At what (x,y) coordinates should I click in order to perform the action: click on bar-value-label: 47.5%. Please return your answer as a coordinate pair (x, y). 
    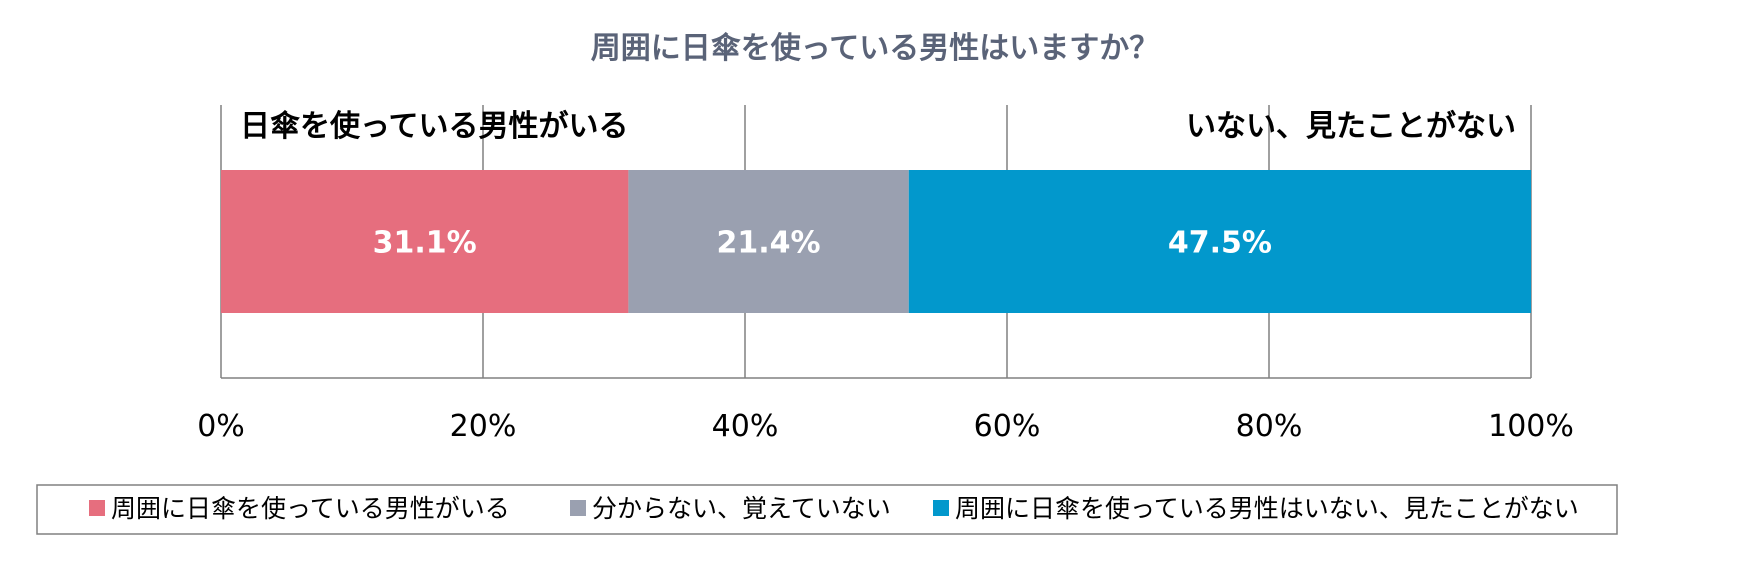
    Looking at the image, I should click on (1220, 243).